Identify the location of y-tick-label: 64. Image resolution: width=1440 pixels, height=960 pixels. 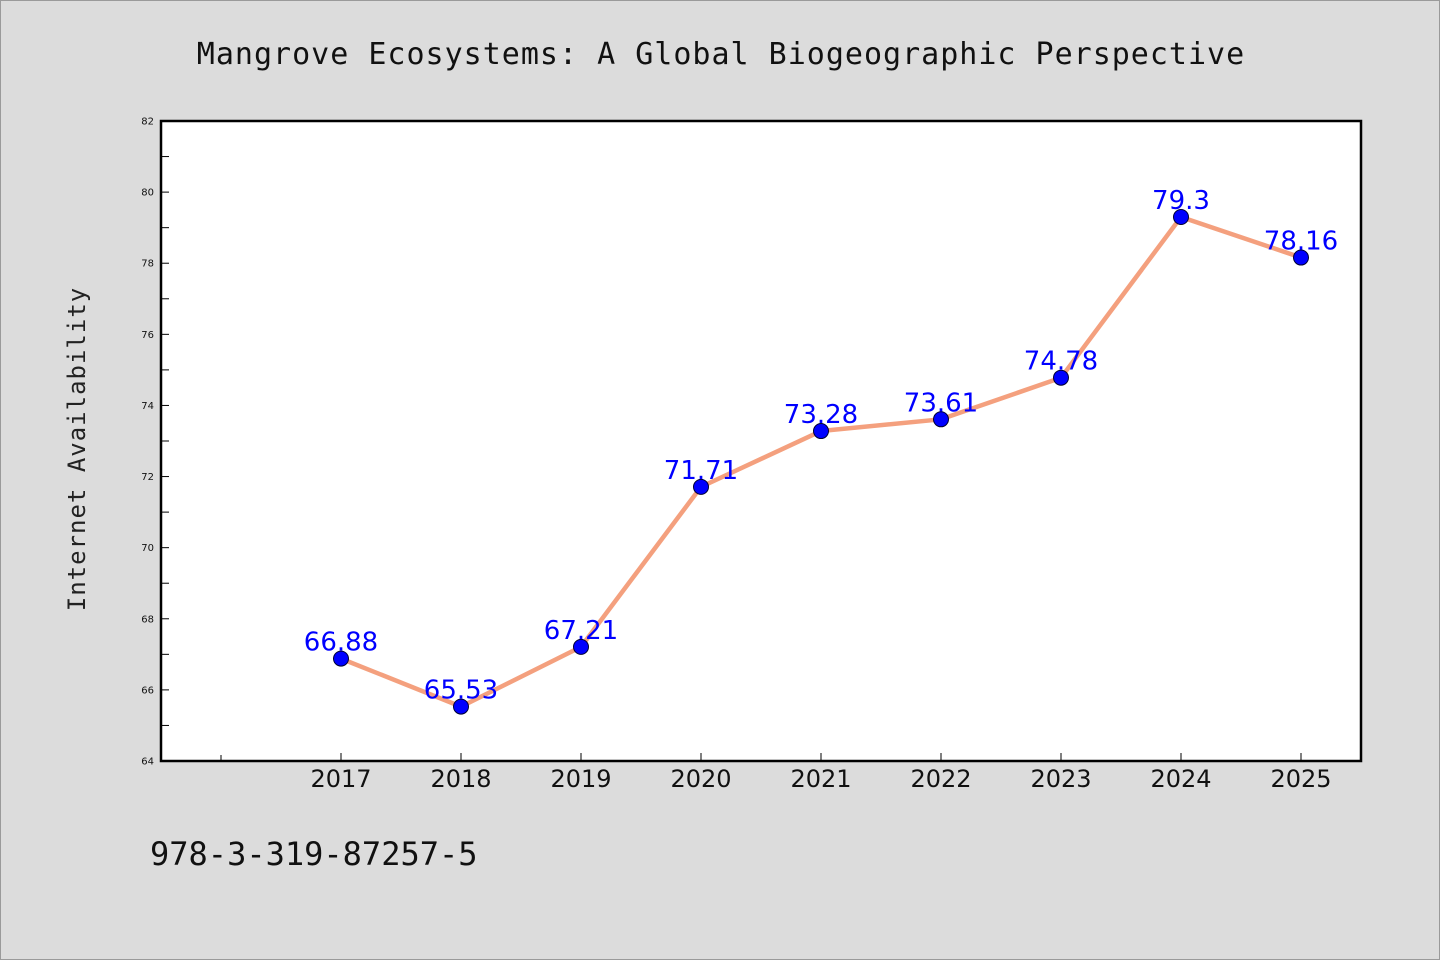
(147, 762).